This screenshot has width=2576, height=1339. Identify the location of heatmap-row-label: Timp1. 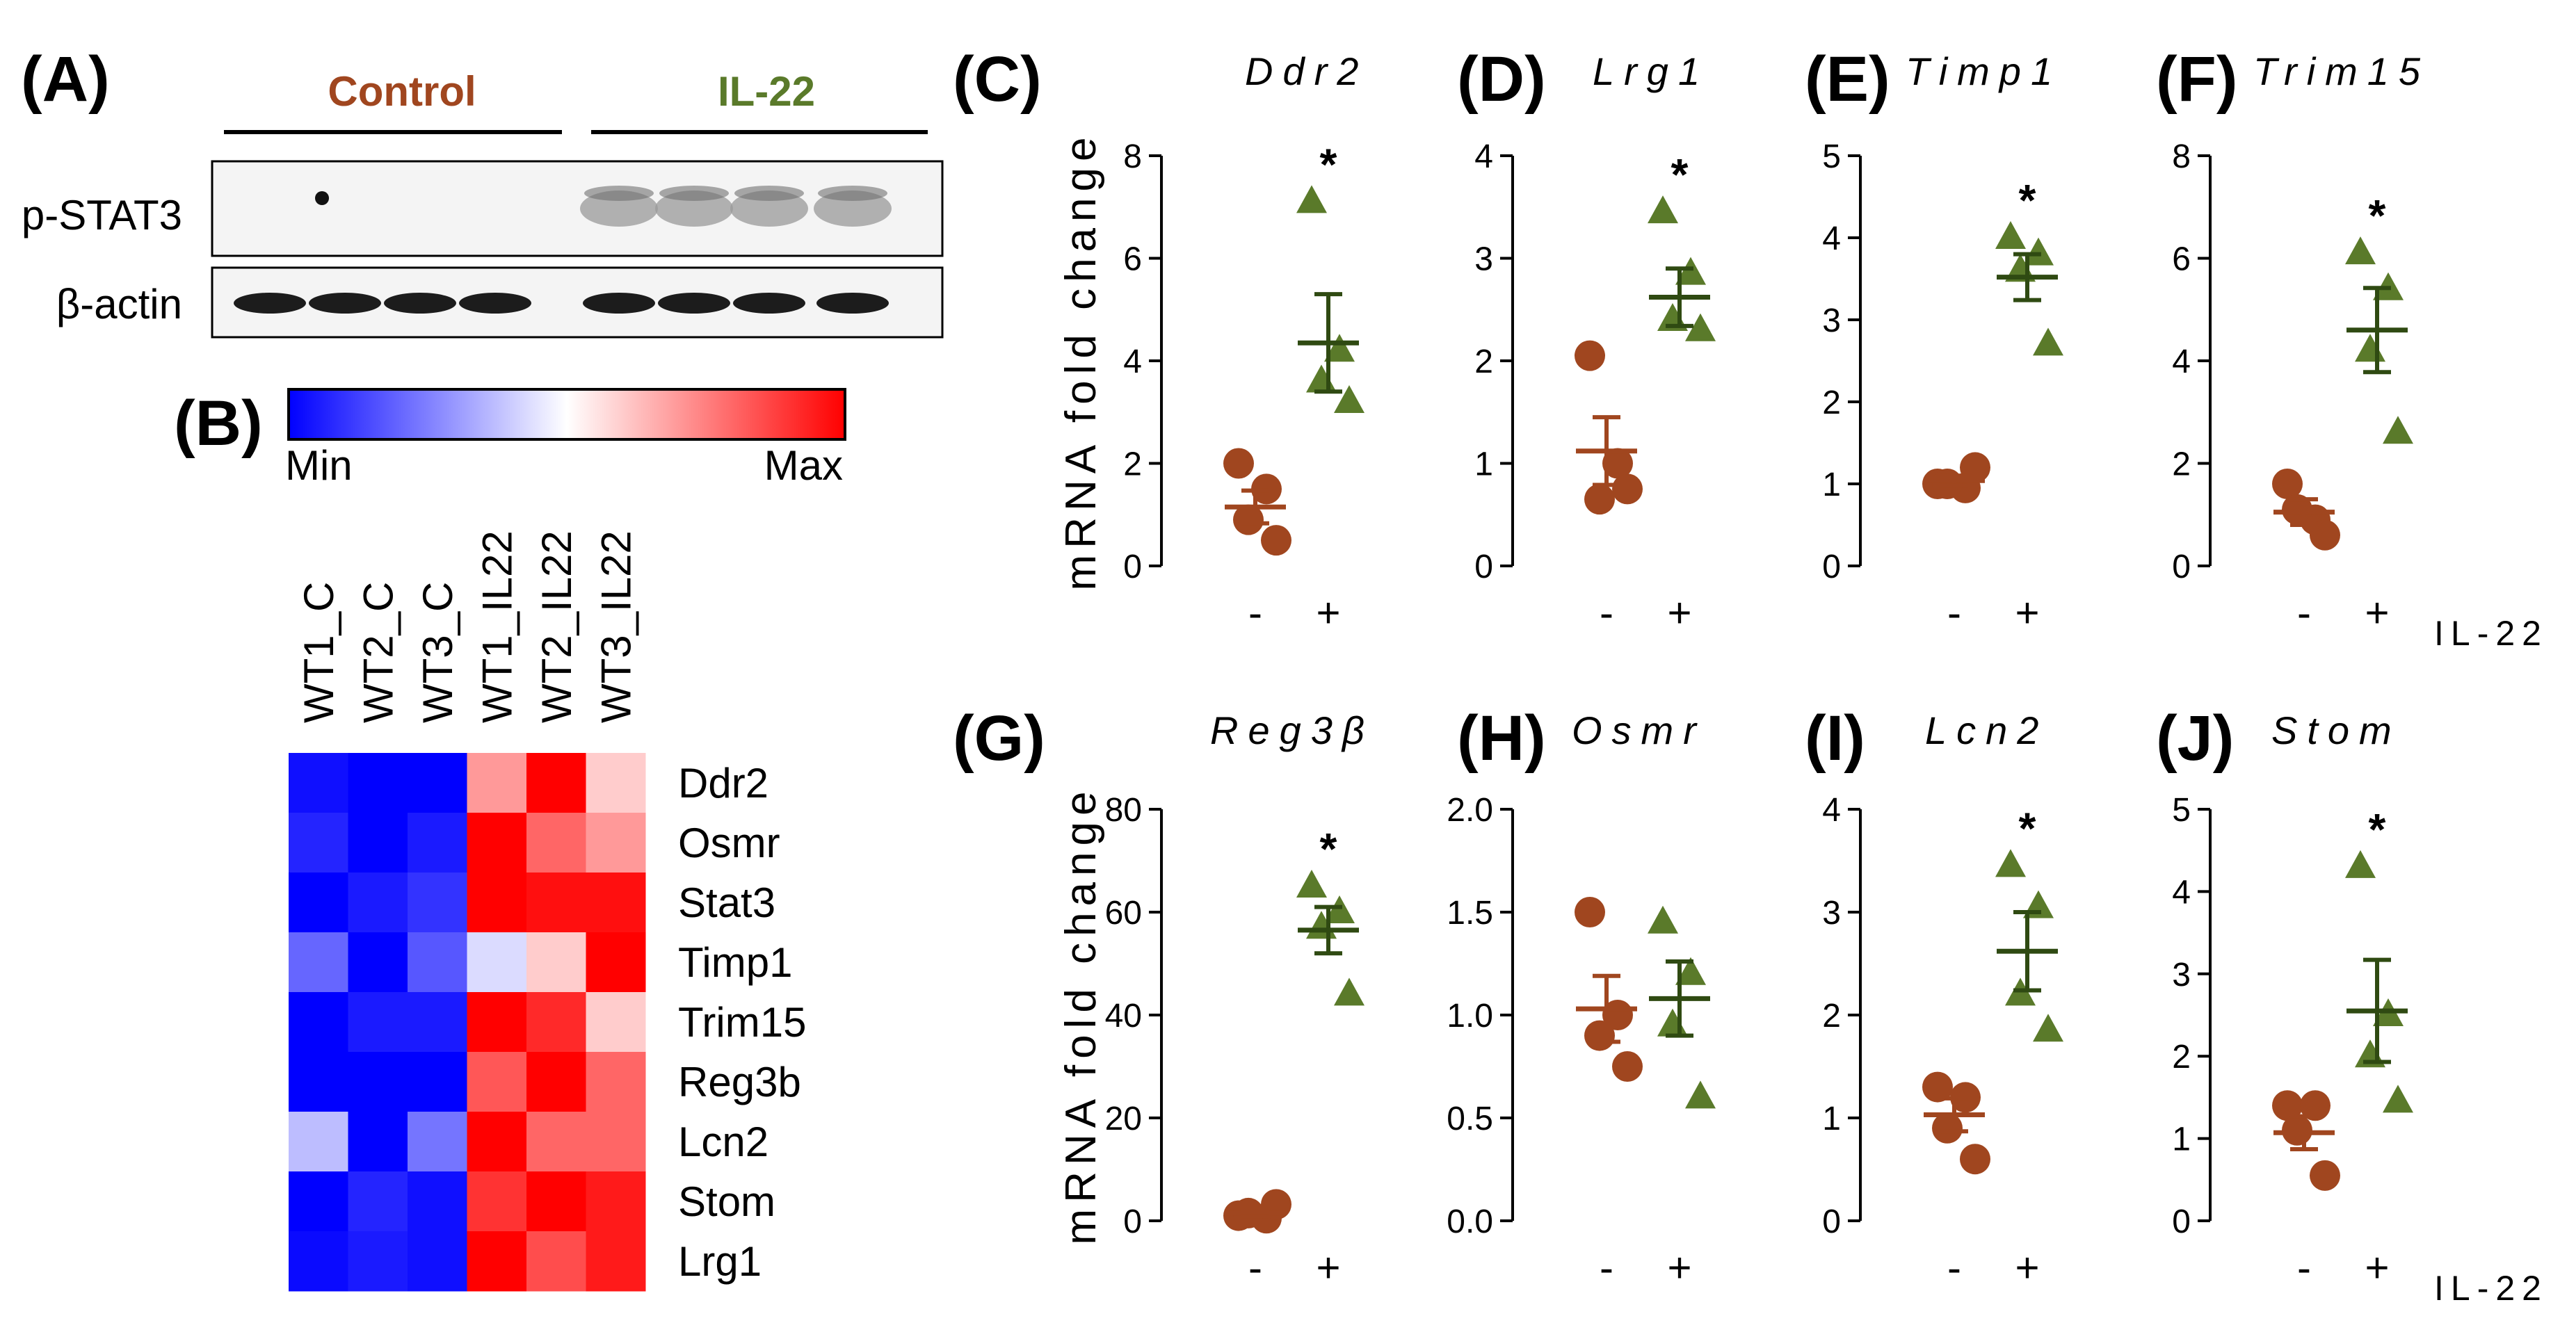
(735, 962).